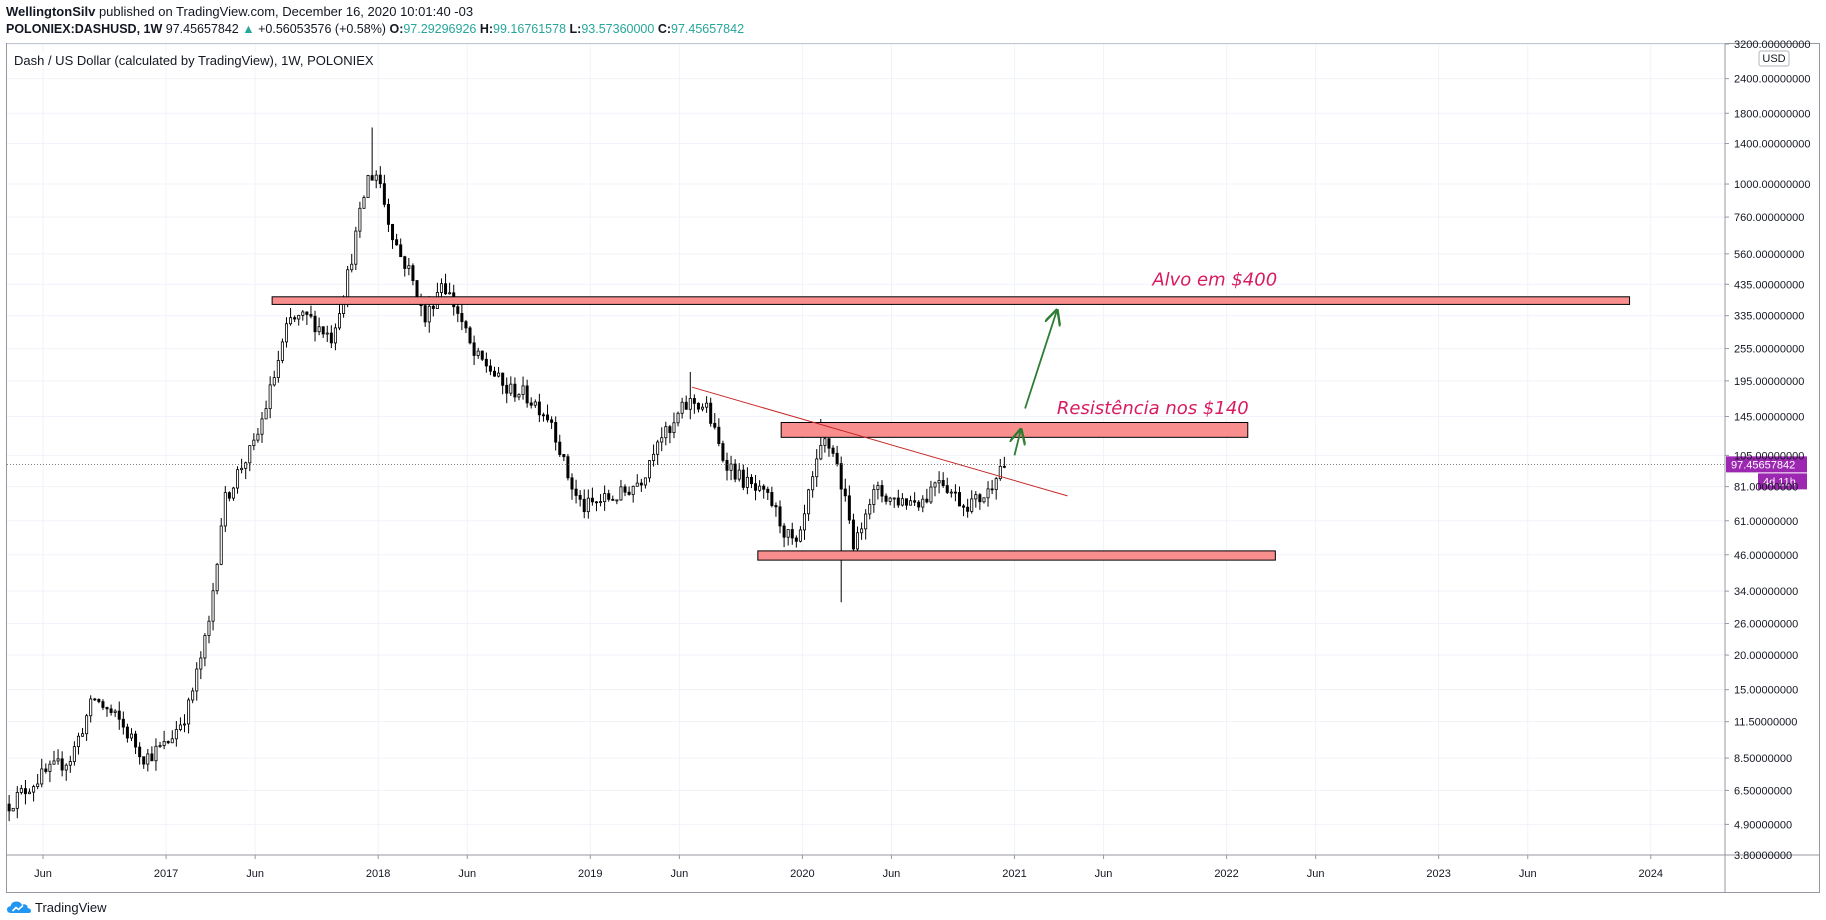  I want to click on trend-line, so click(879, 441).